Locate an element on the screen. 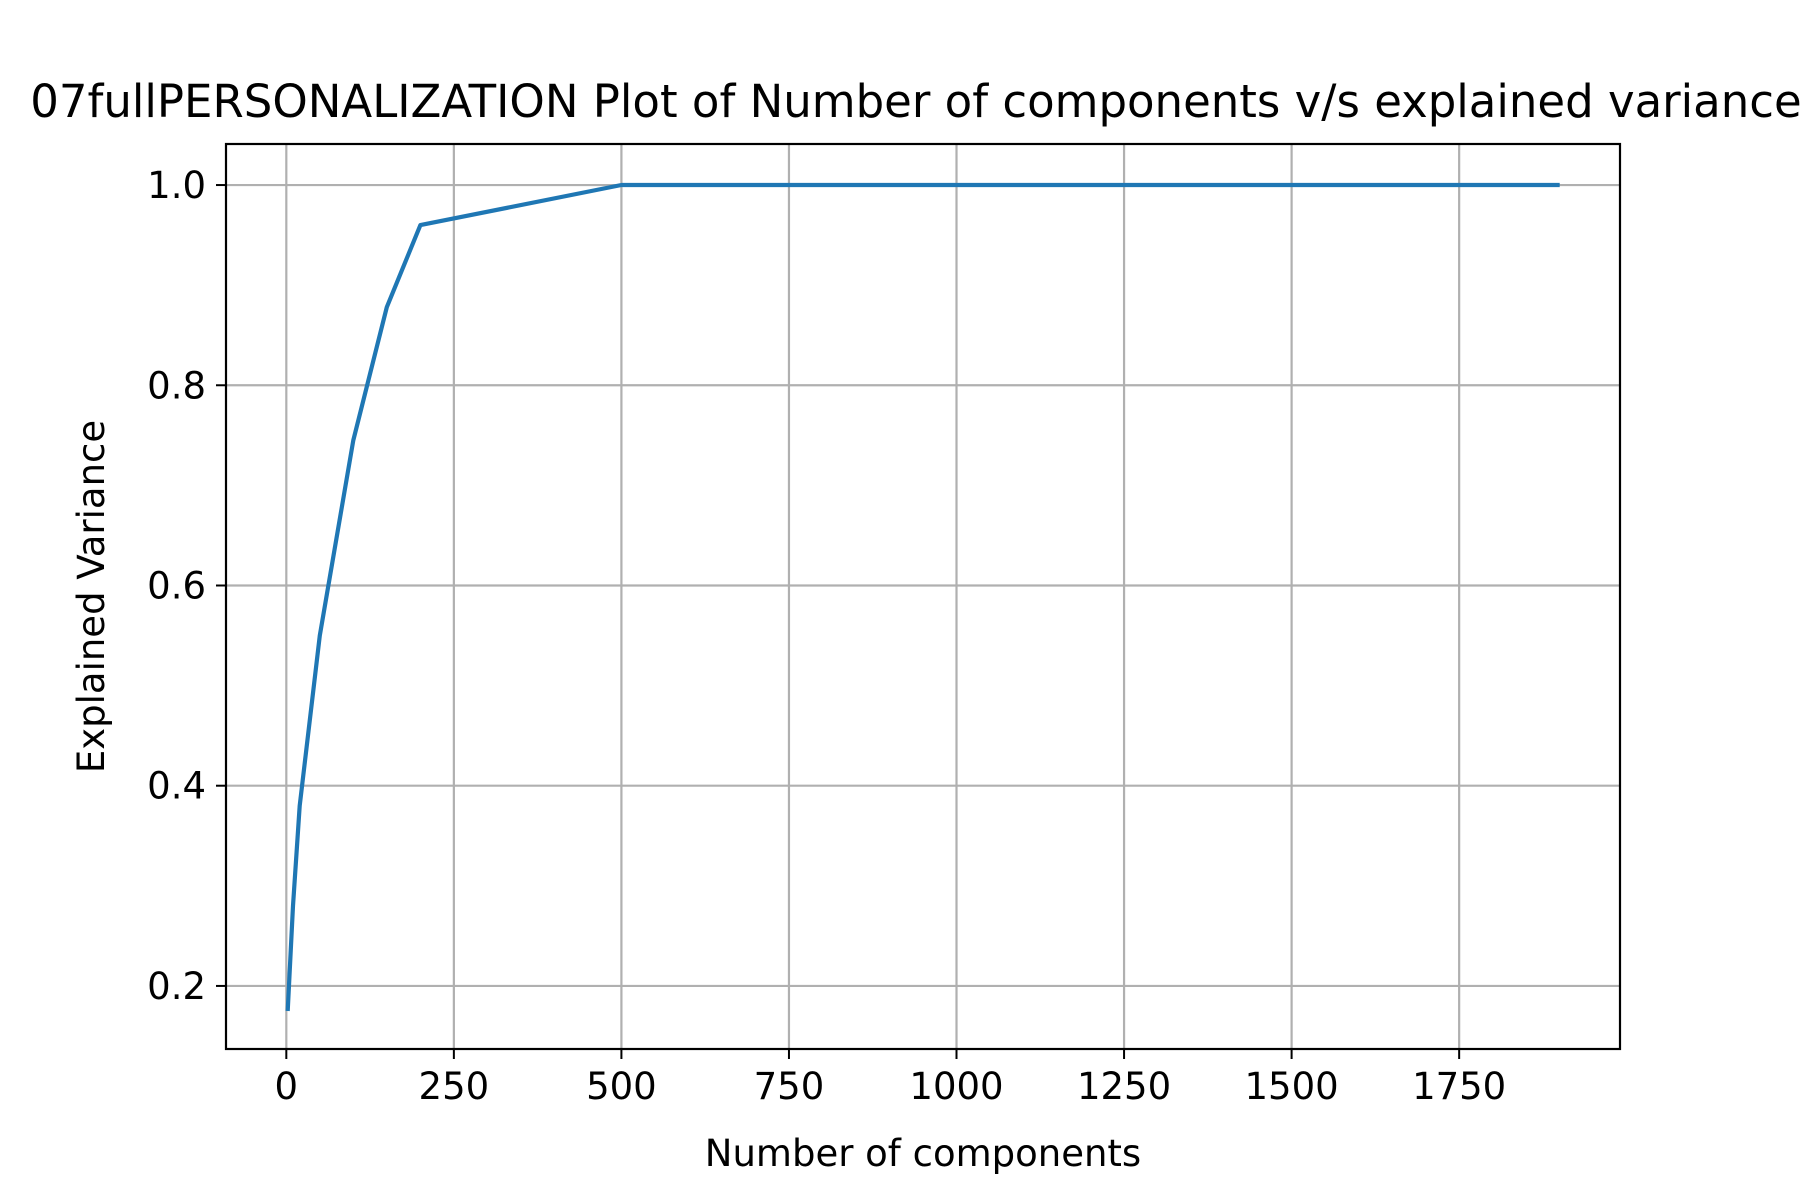 The image size is (1800, 1200). x-tick-label: 500 is located at coordinates (621, 1086).